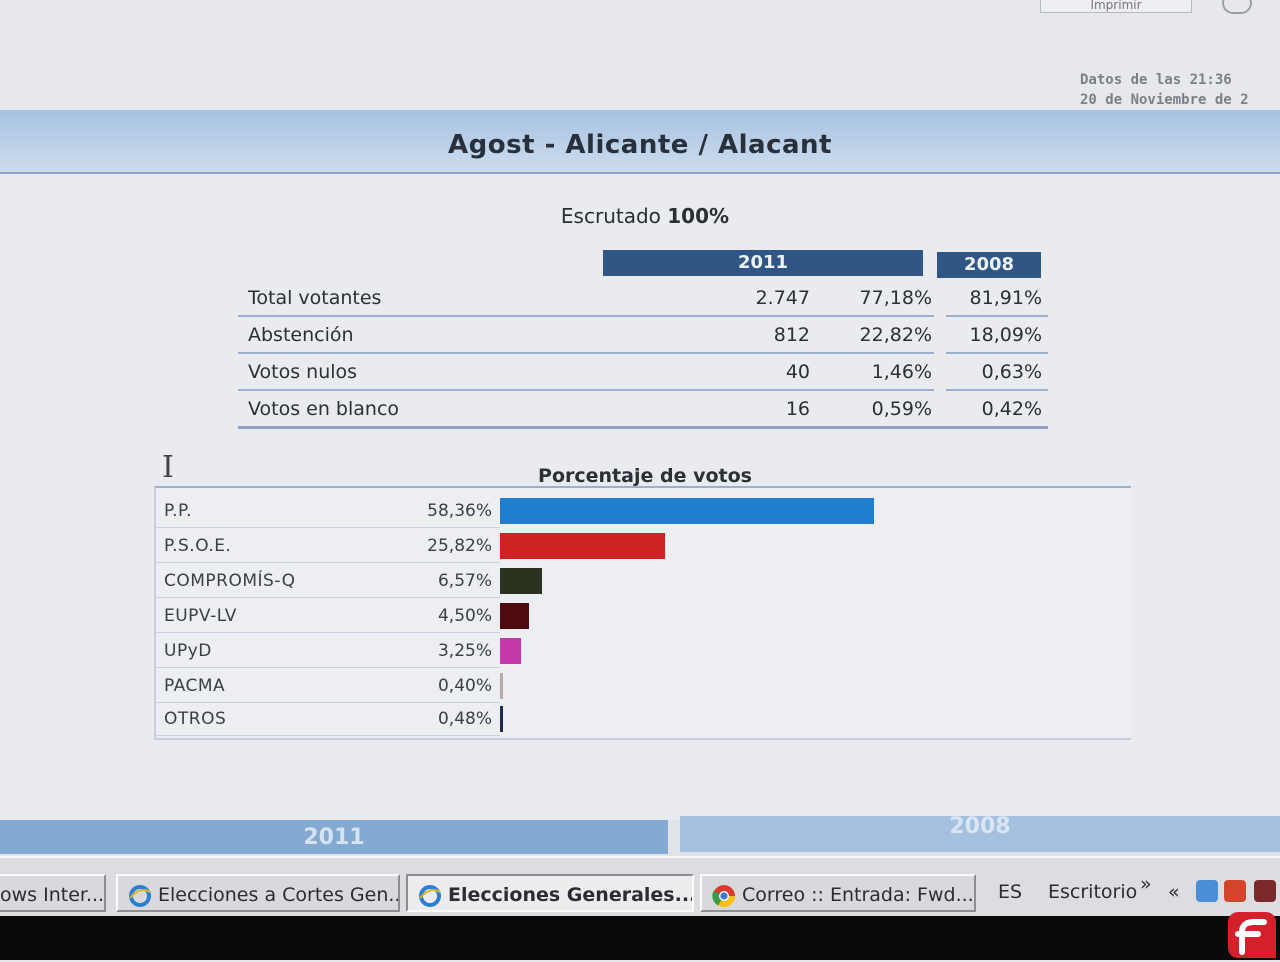 The width and height of the screenshot is (1280, 962). I want to click on row-label: Votos en blanco, so click(423, 409).